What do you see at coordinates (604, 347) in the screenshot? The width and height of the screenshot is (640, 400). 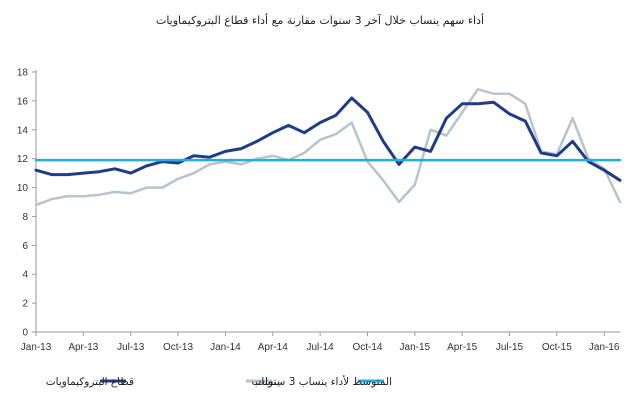 I see `x-tick-label: Jan-16` at bounding box center [604, 347].